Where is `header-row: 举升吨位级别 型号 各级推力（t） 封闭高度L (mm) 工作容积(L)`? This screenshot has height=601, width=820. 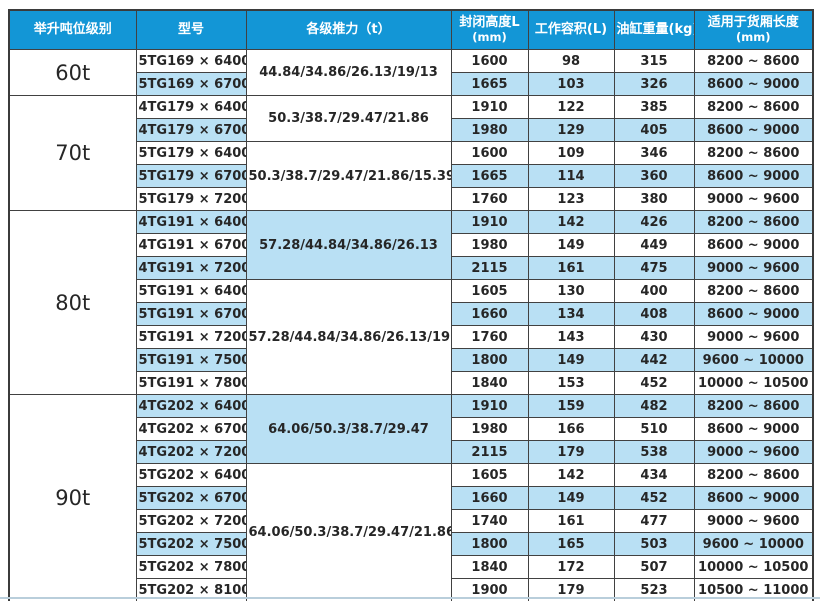
header-row: 举升吨位级别 型号 各级推力（t） 封闭高度L (mm) 工作容积(L) is located at coordinates (411, 29).